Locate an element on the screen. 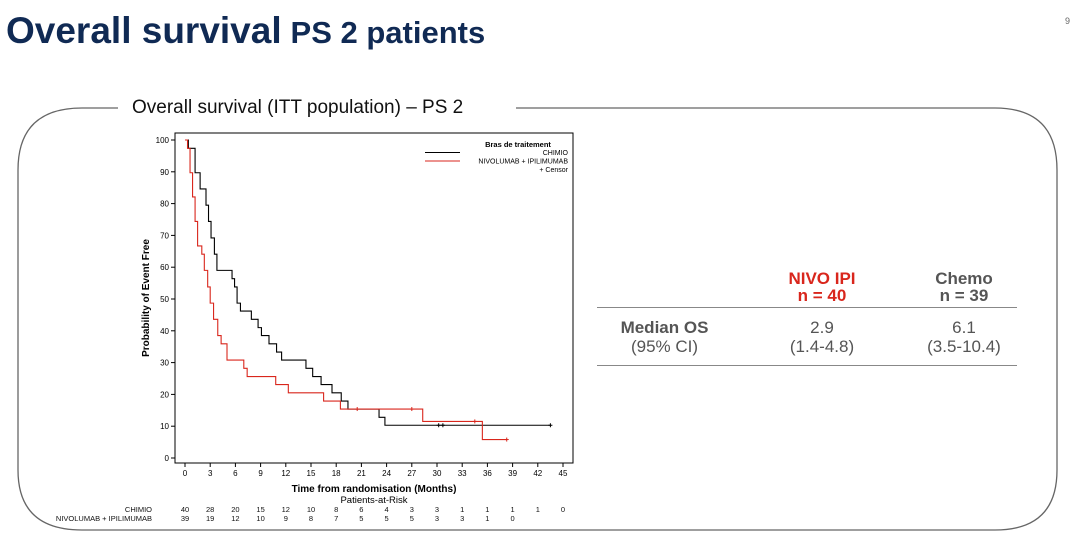 The width and height of the screenshot is (1080, 545). chemo-median: 6.1 is located at coordinates (964, 327).